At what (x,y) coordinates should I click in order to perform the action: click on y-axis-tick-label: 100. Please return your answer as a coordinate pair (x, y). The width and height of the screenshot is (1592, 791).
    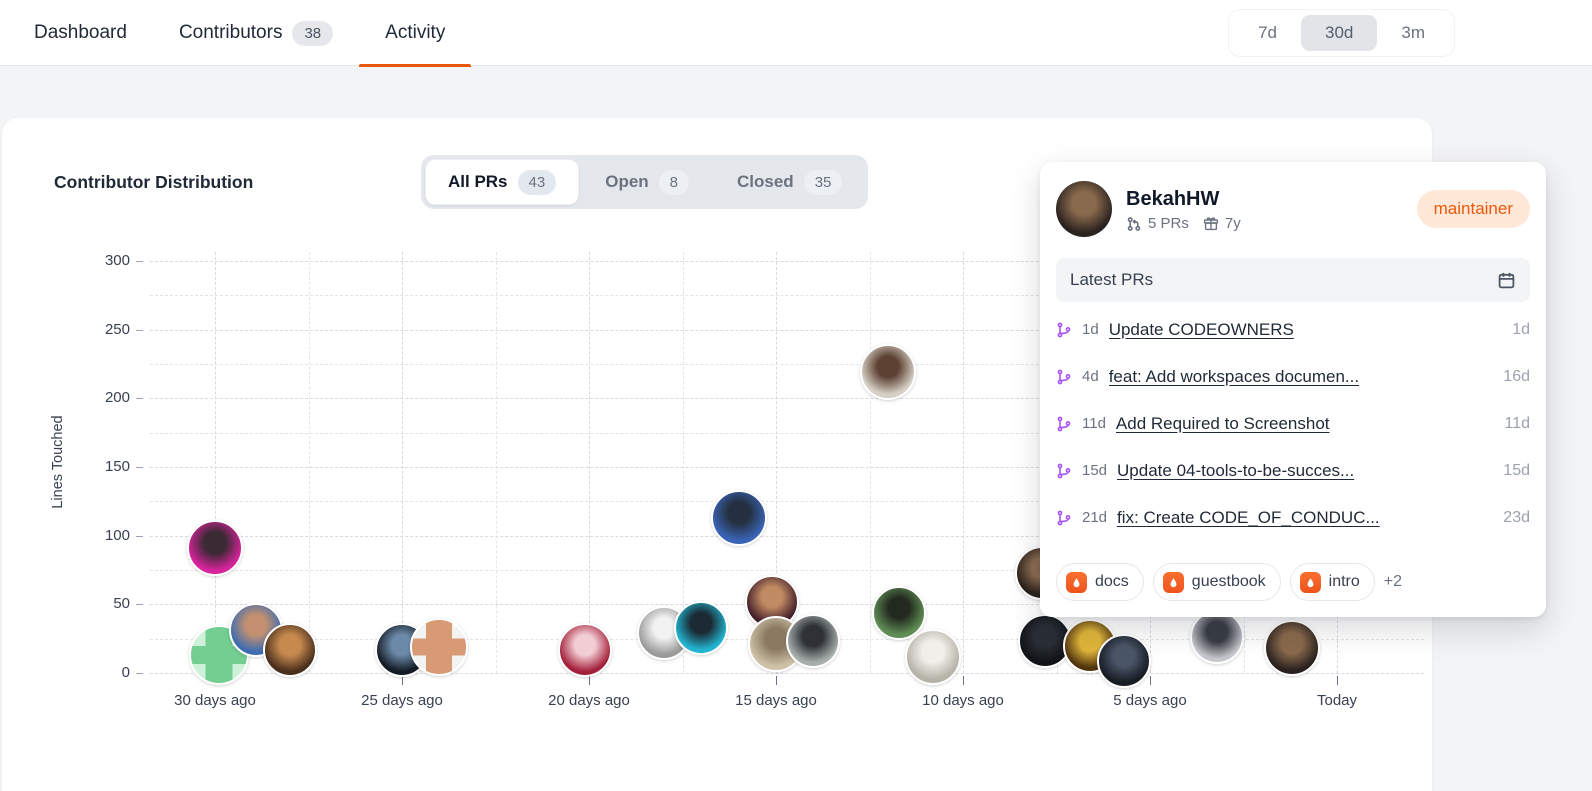
    Looking at the image, I should click on (117, 535).